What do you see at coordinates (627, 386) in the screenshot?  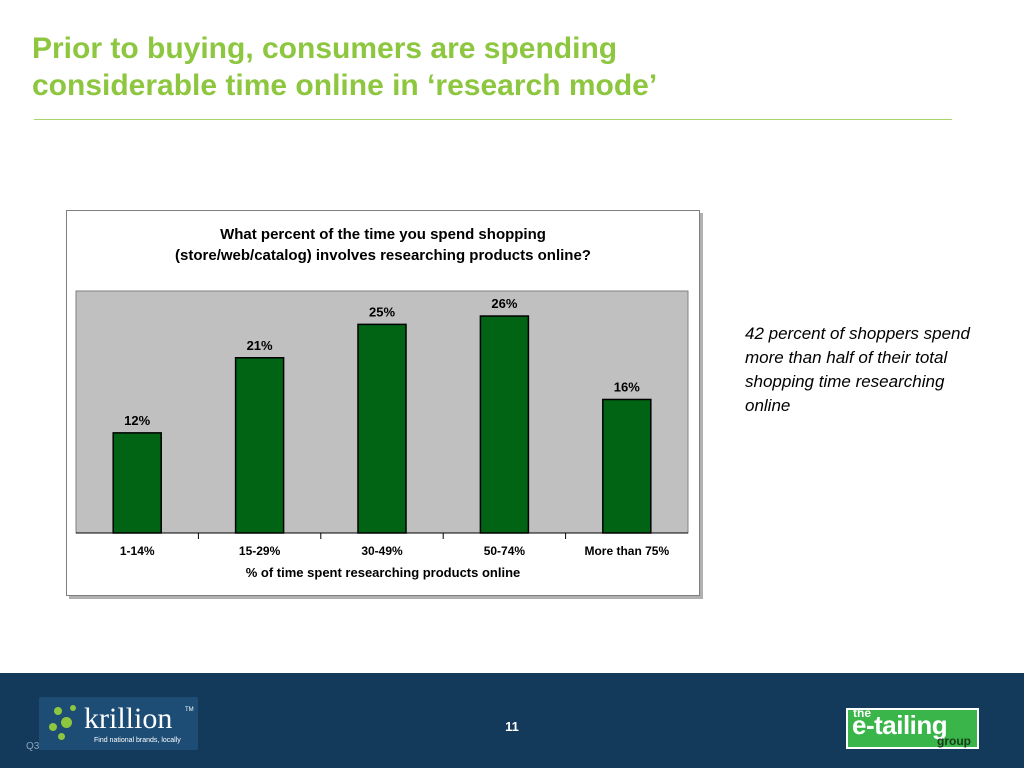 I see `data-label: 16%` at bounding box center [627, 386].